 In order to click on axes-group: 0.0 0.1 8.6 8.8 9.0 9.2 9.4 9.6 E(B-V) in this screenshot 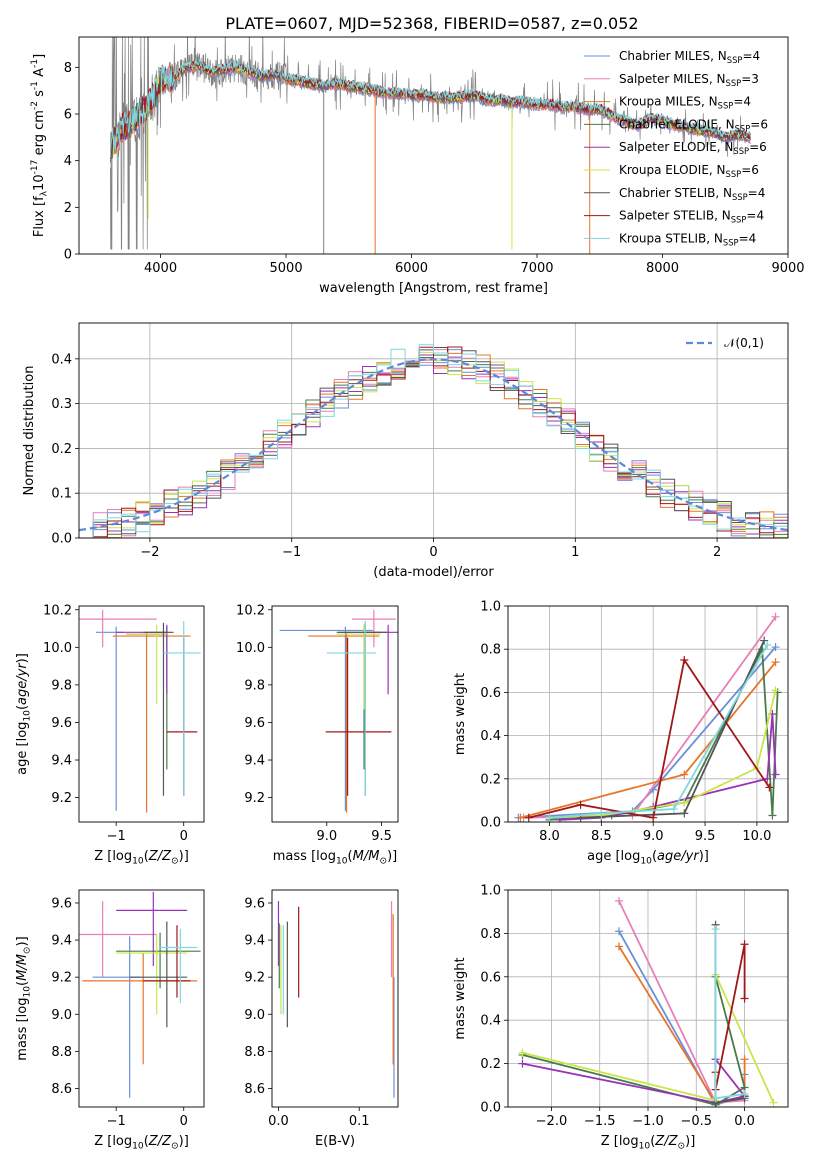, I will do `click(321, 1019)`.